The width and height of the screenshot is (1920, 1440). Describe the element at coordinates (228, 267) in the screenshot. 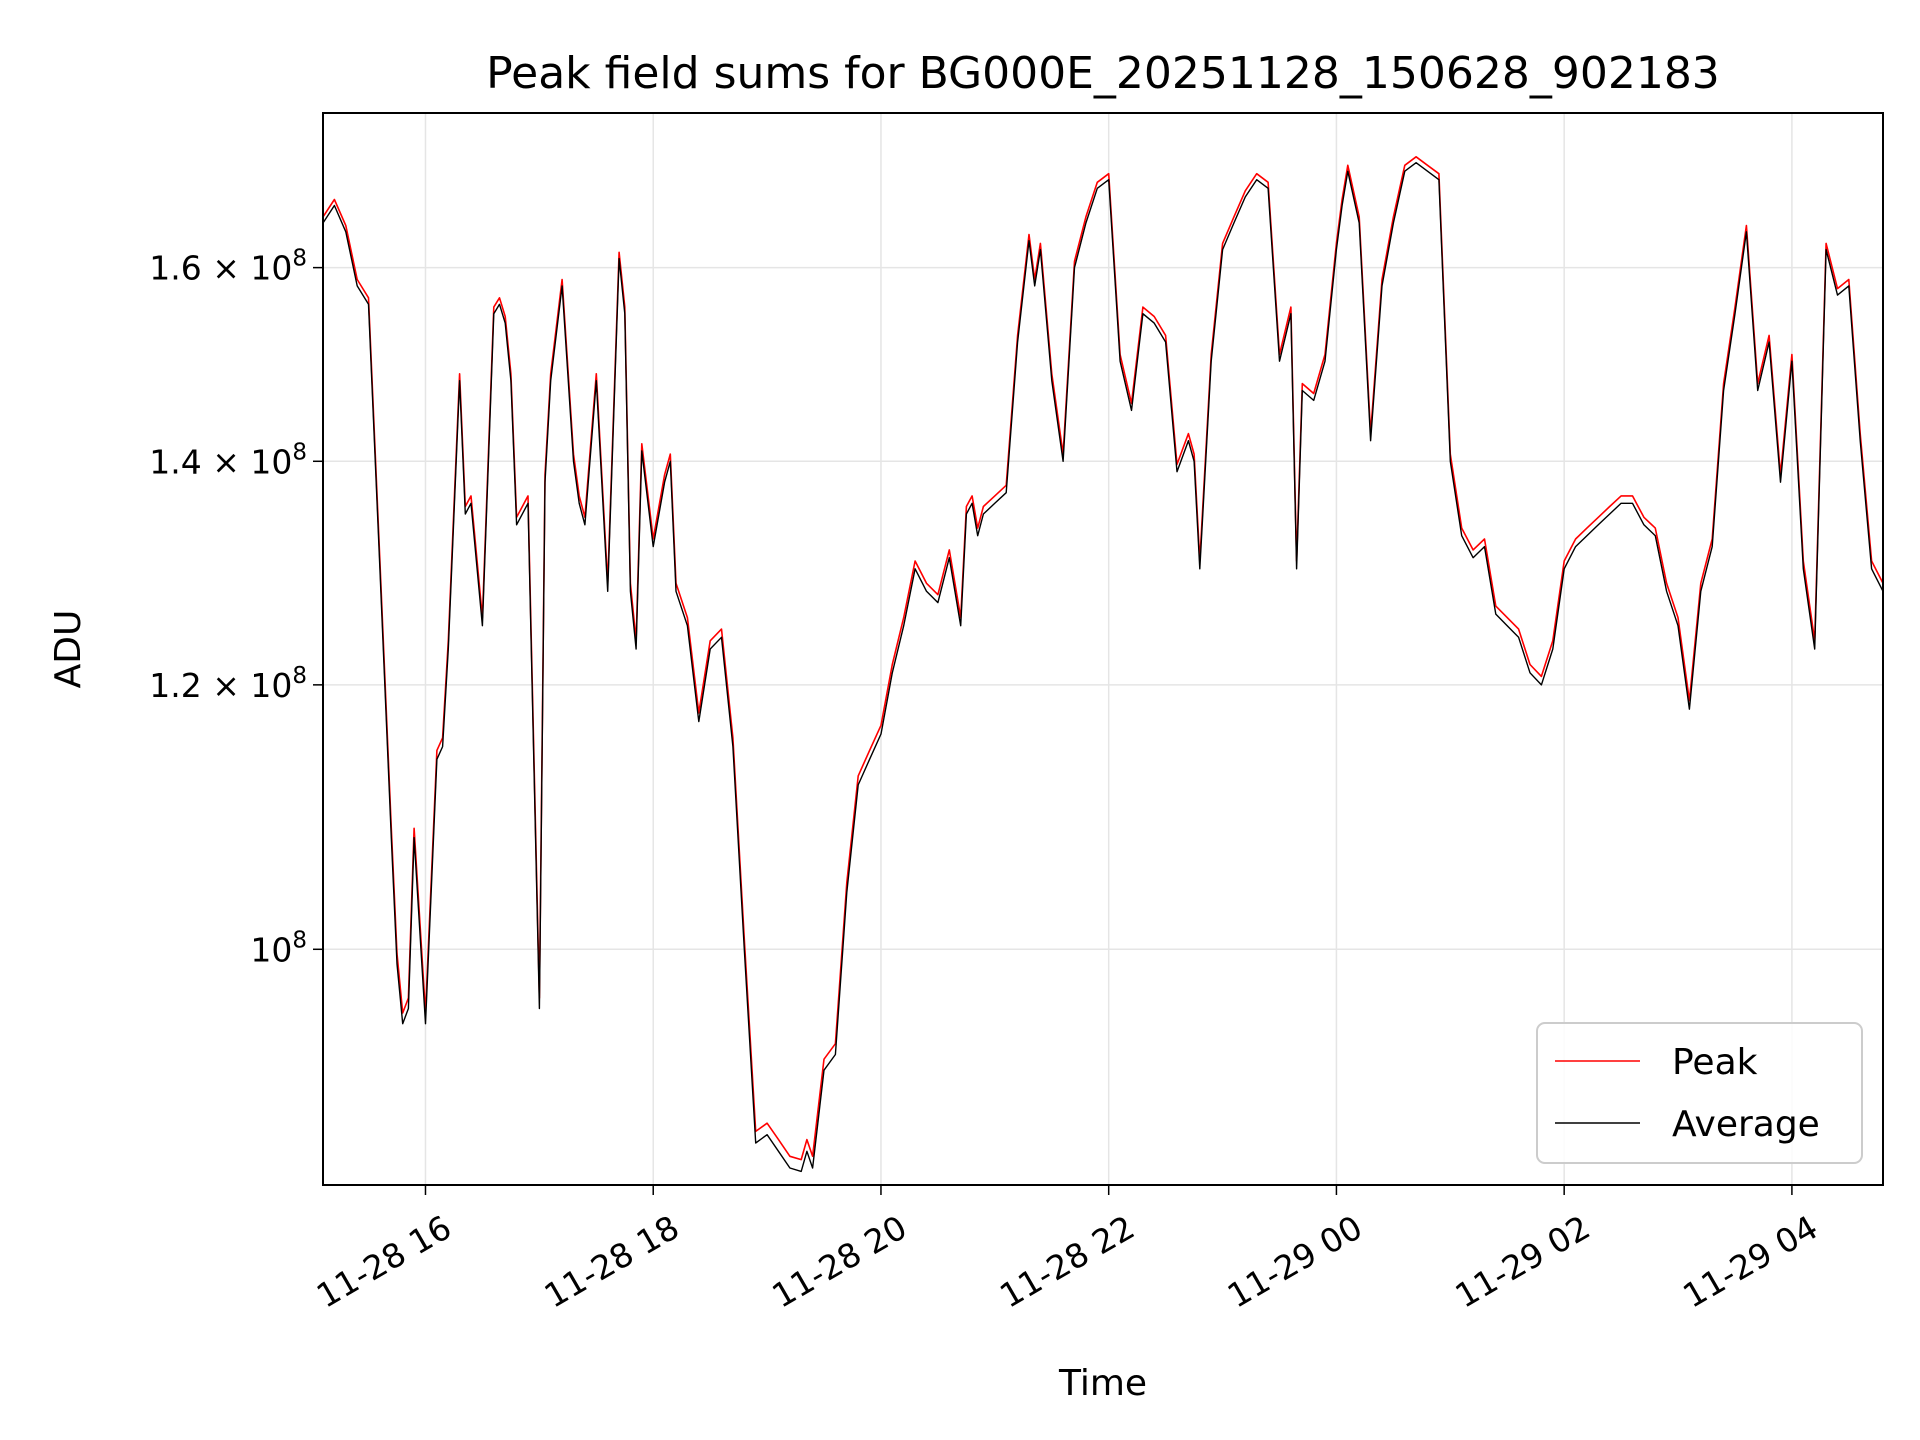

I see `y-tick-label: 1.6 × 108` at that location.